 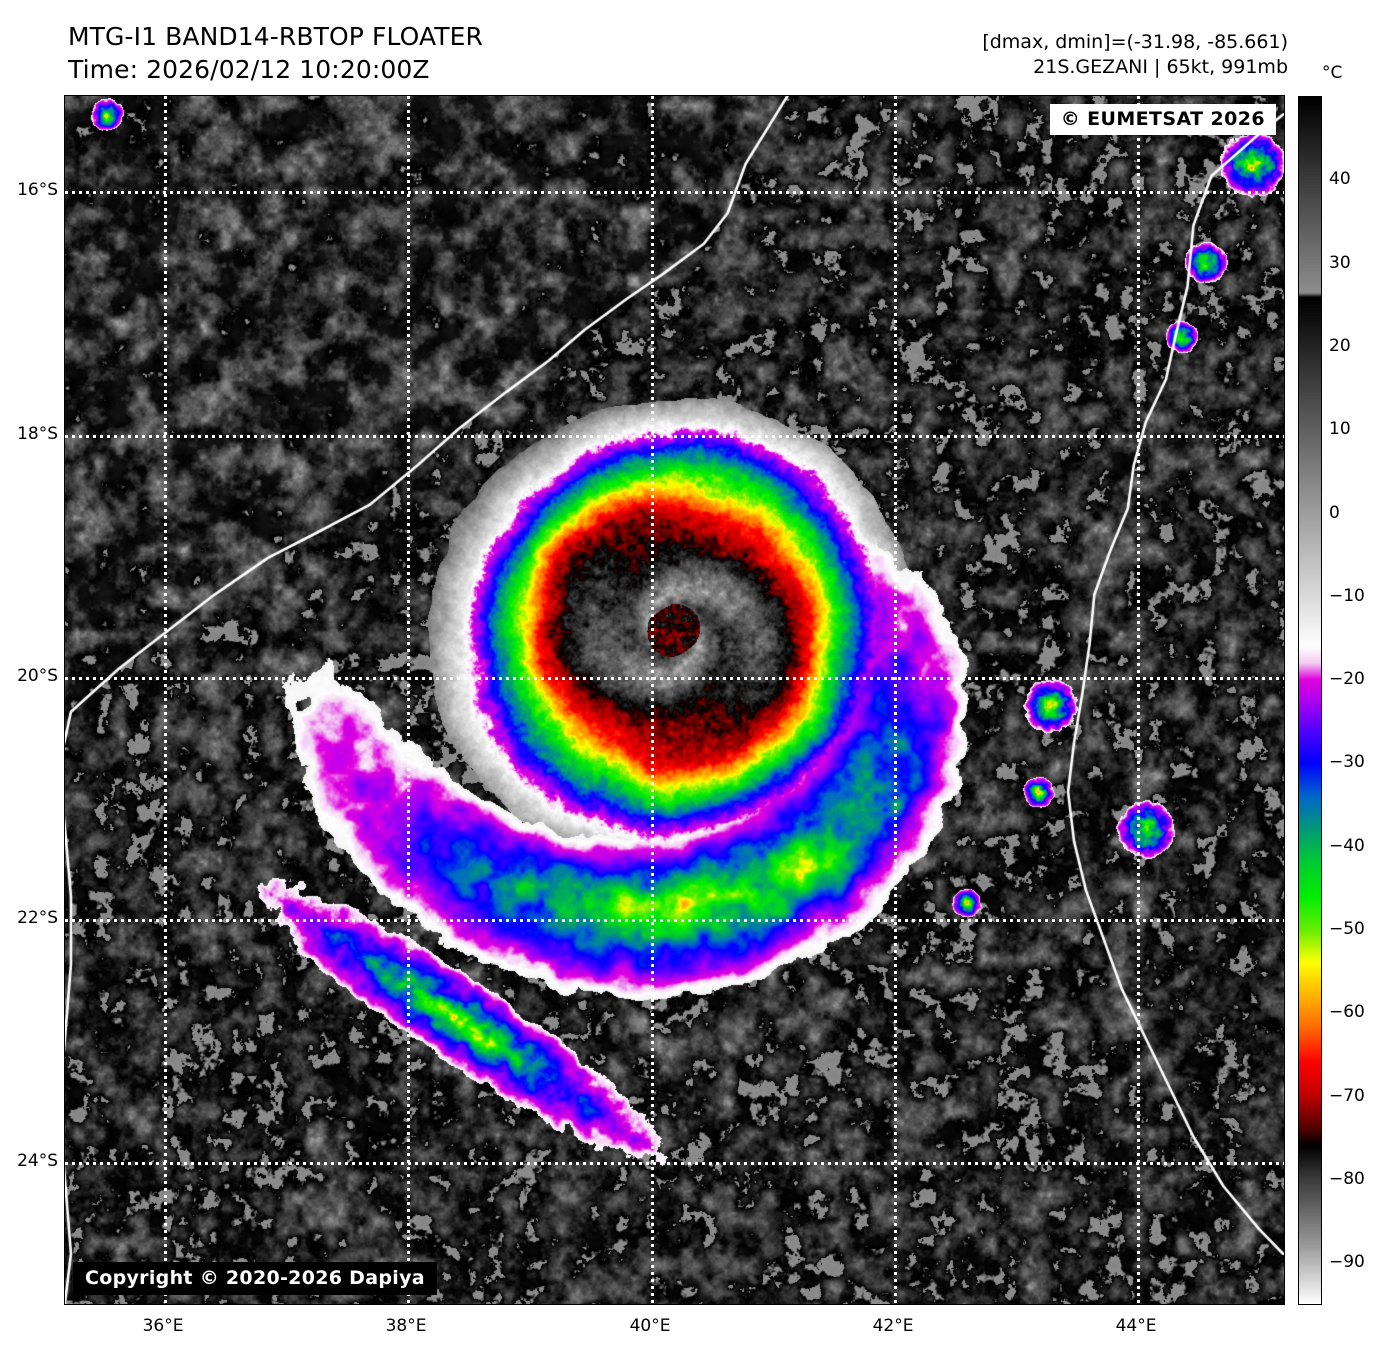 What do you see at coordinates (1162, 119) in the screenshot?
I see `eumetsat-copyright-badge: © EUMETSAT 2026` at bounding box center [1162, 119].